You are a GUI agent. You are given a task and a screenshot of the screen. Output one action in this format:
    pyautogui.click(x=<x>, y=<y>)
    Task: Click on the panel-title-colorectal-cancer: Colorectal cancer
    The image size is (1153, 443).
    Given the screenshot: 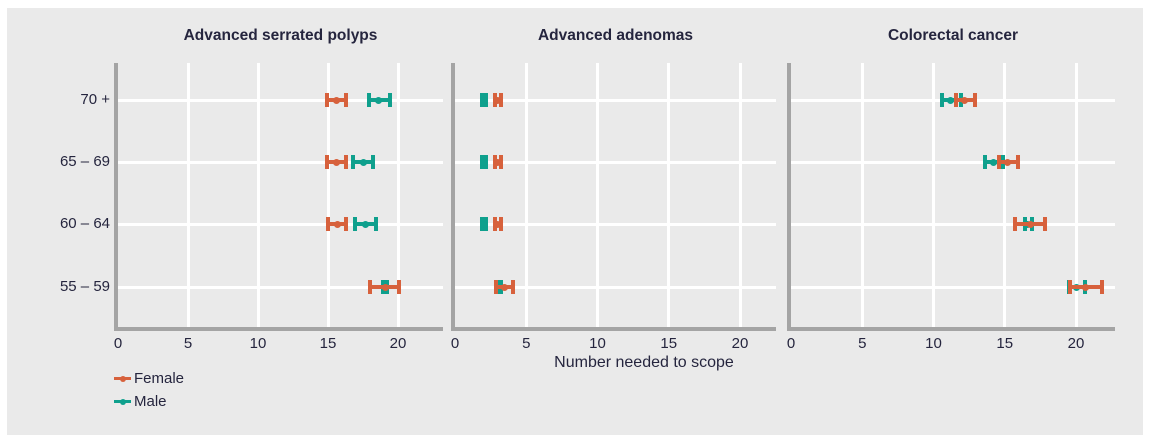 What is the action you would take?
    pyautogui.click(x=953, y=35)
    